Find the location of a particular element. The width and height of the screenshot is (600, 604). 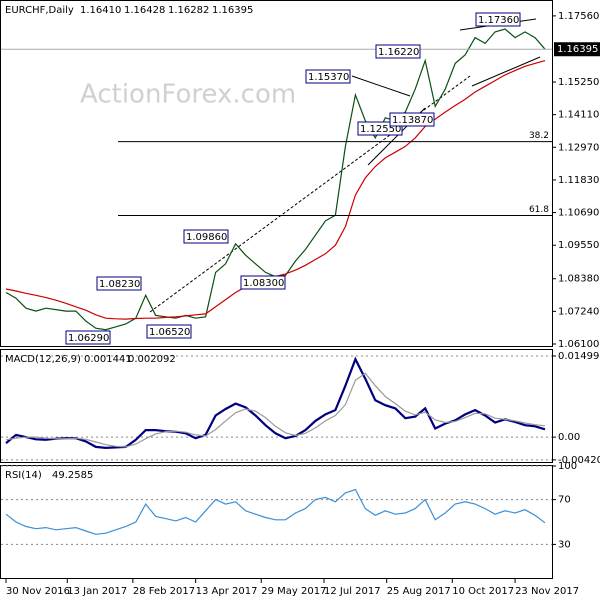

annotation: 1.06290 is located at coordinates (88, 338).